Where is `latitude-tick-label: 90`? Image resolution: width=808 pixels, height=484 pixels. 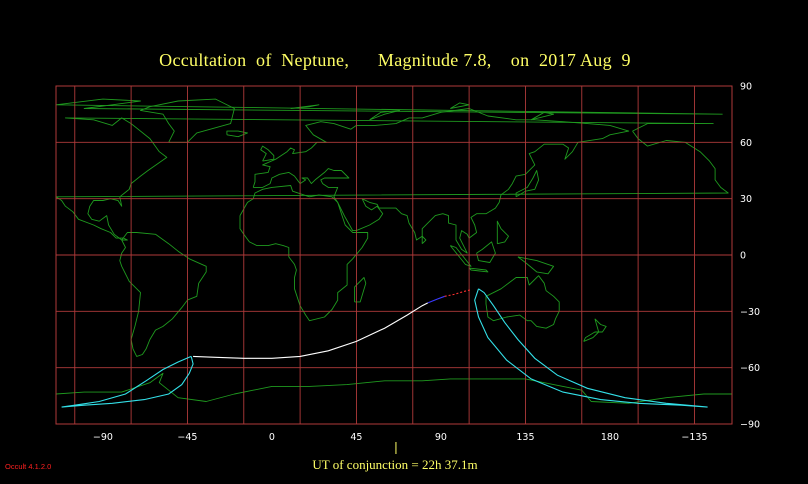
latitude-tick-label: 90 is located at coordinates (746, 87).